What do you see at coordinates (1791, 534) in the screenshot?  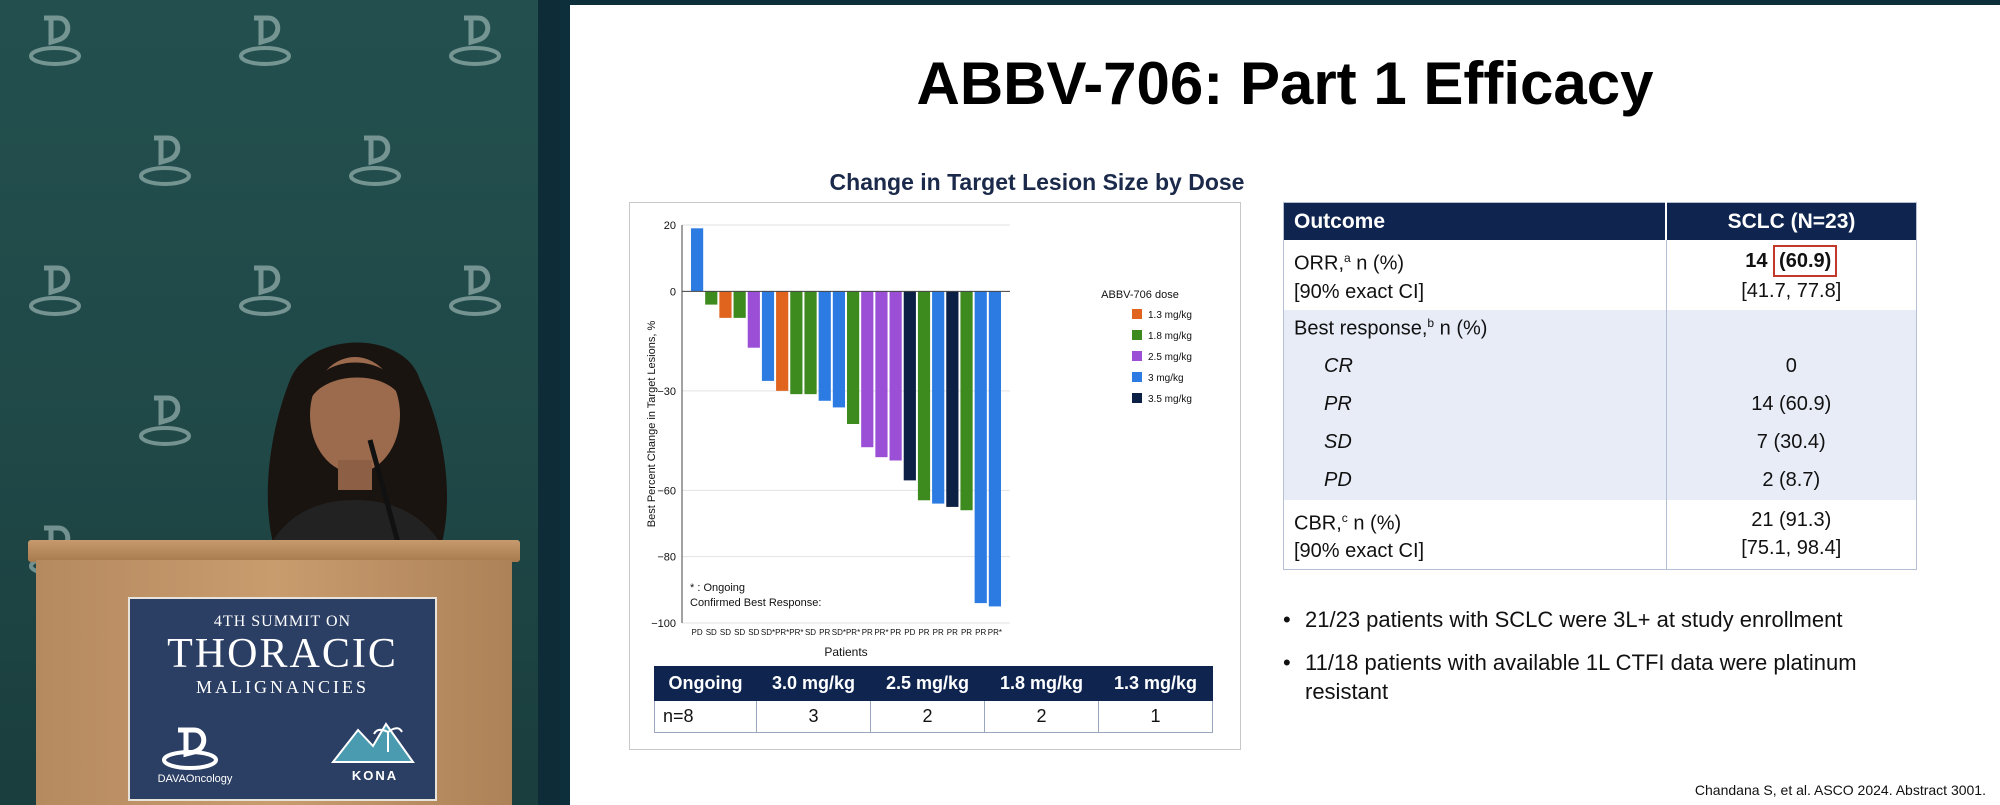 I see `cbr-value-cell: 21 (91.3) [75.1, 98.4]` at bounding box center [1791, 534].